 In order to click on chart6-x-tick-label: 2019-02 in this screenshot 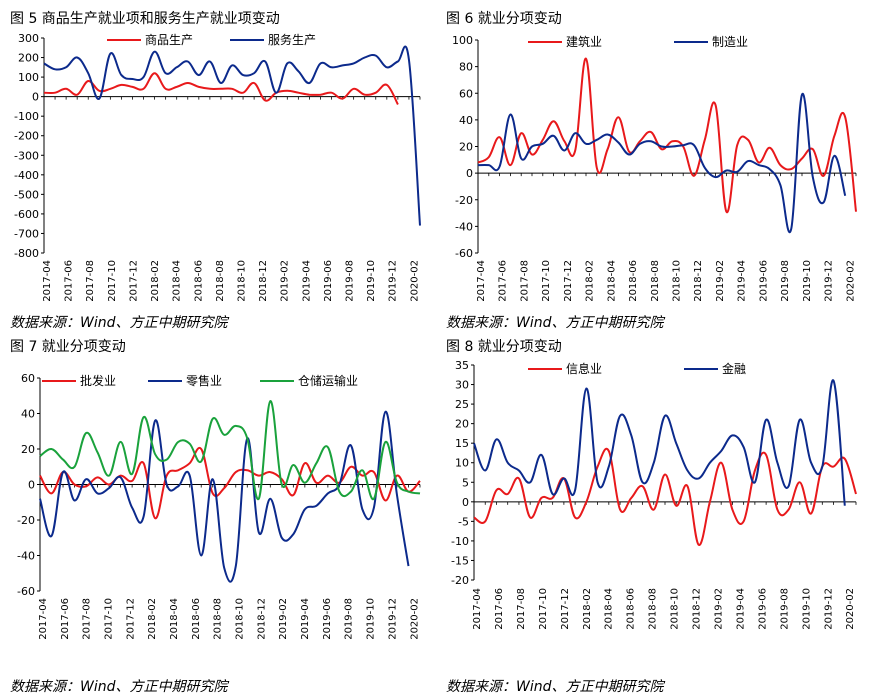, I will do `click(720, 281)`.